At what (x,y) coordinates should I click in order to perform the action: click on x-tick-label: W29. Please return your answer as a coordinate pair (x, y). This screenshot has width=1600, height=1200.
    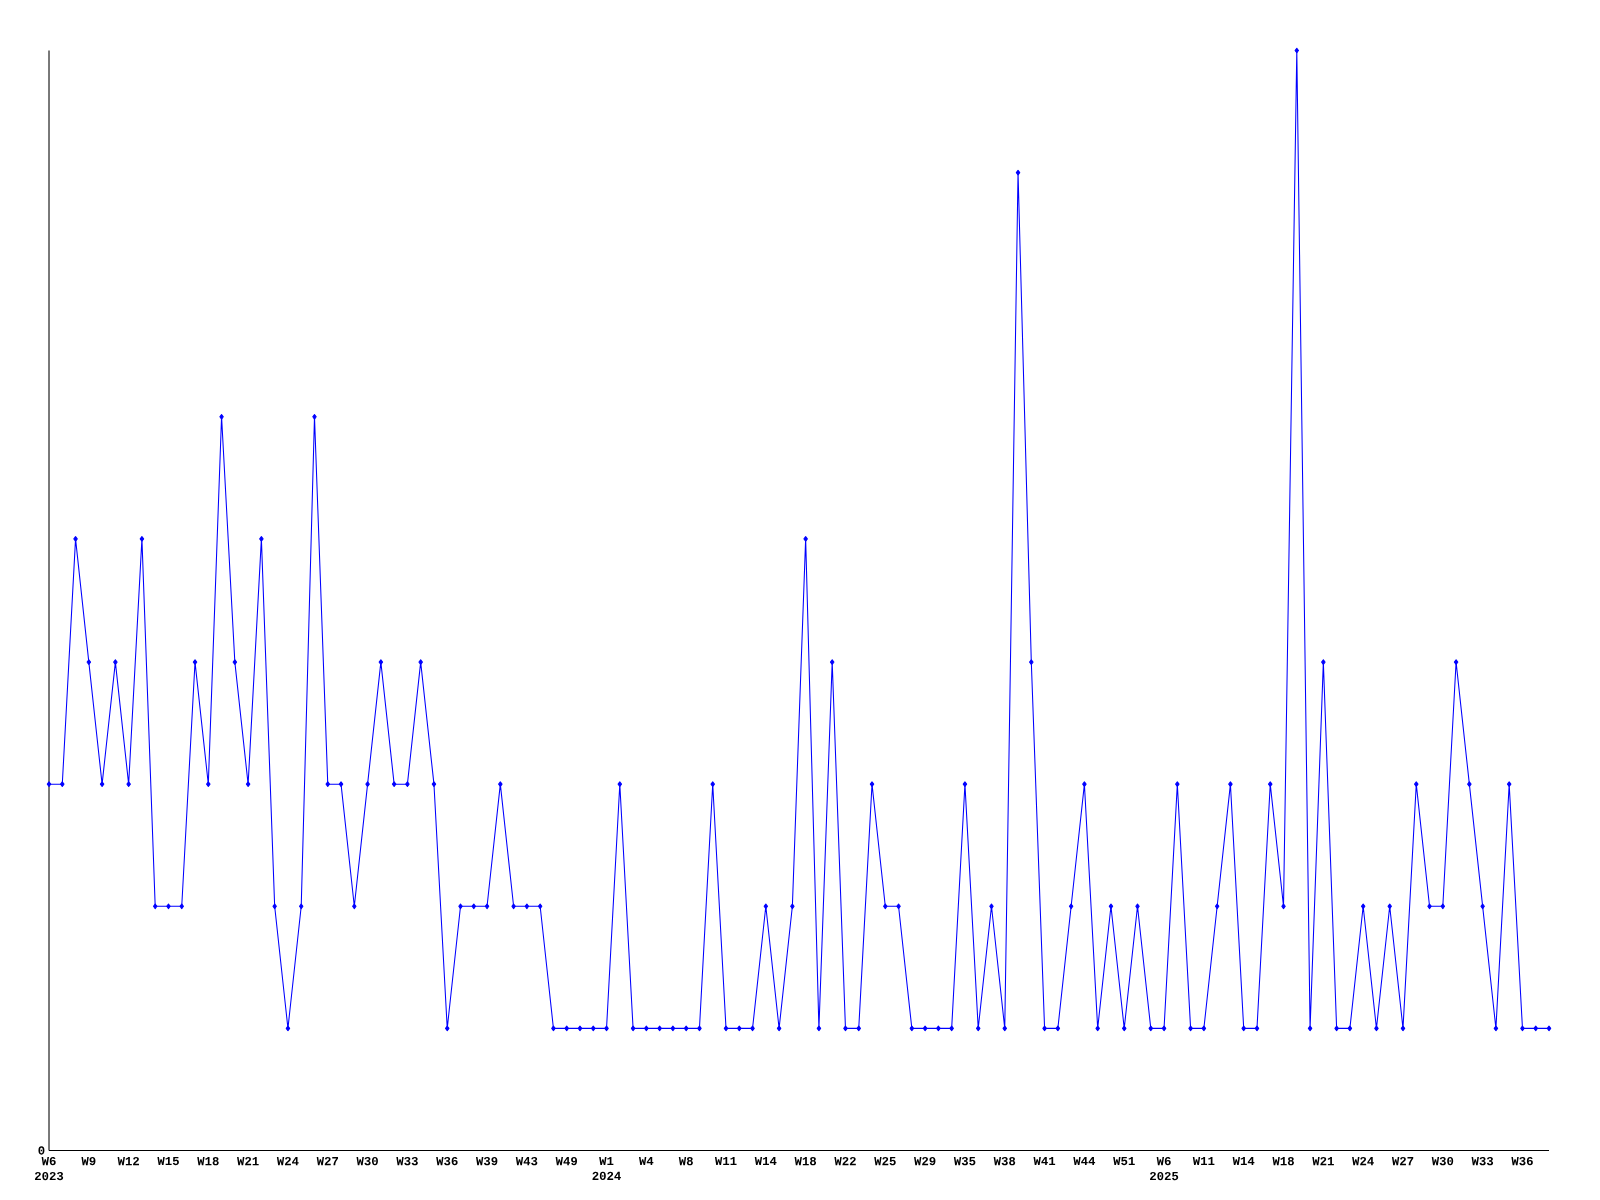
    Looking at the image, I should click on (925, 1161).